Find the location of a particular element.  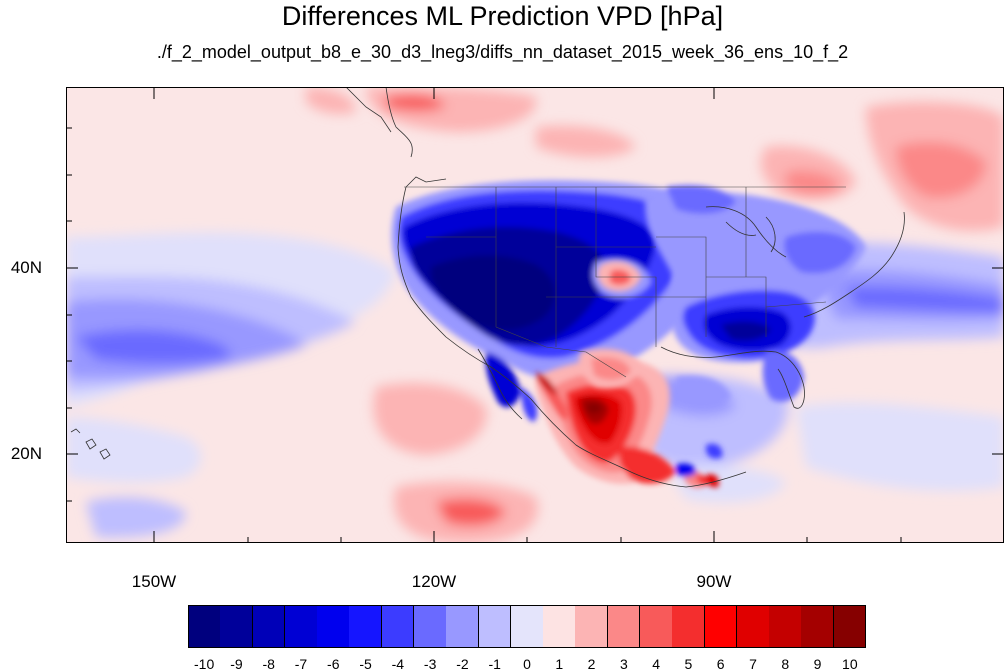

colorbar-outline is located at coordinates (527, 626).